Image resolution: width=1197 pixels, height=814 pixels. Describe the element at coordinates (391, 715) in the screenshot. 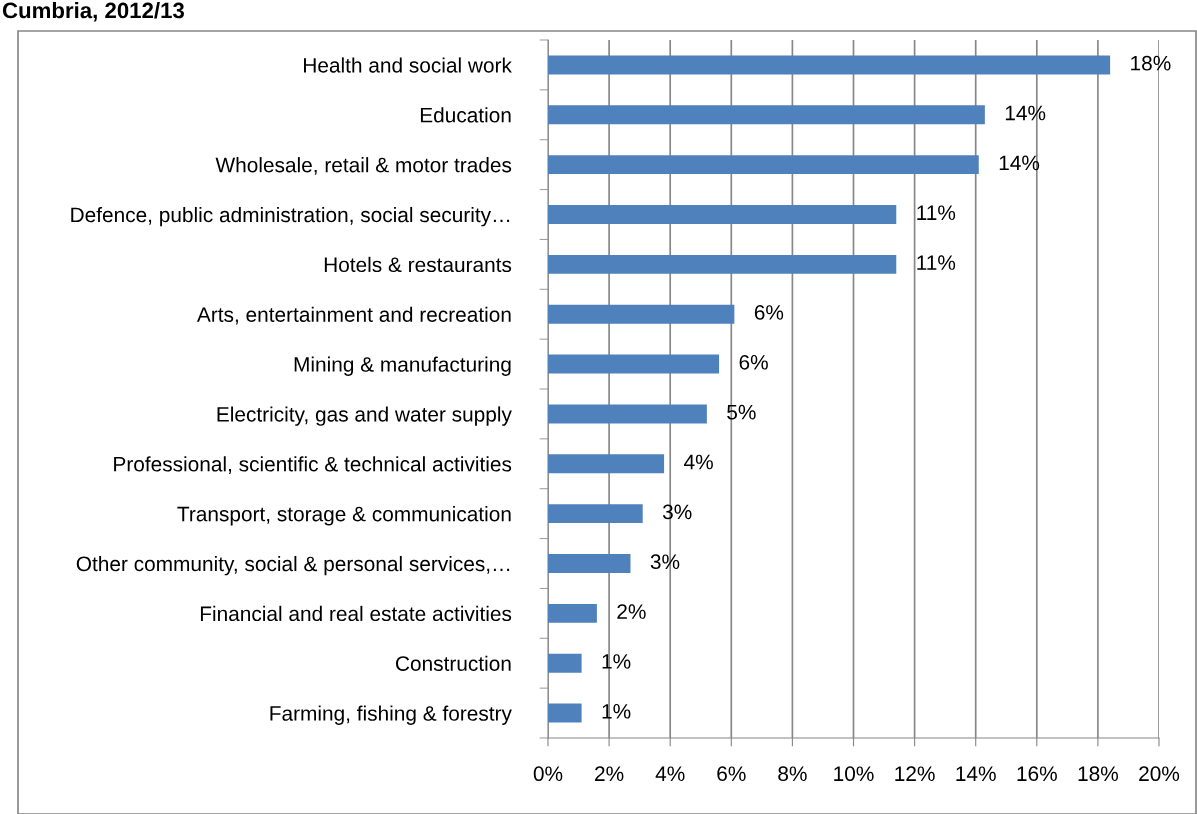

I see `y-tick-label: Farming, fishing & forestry` at that location.